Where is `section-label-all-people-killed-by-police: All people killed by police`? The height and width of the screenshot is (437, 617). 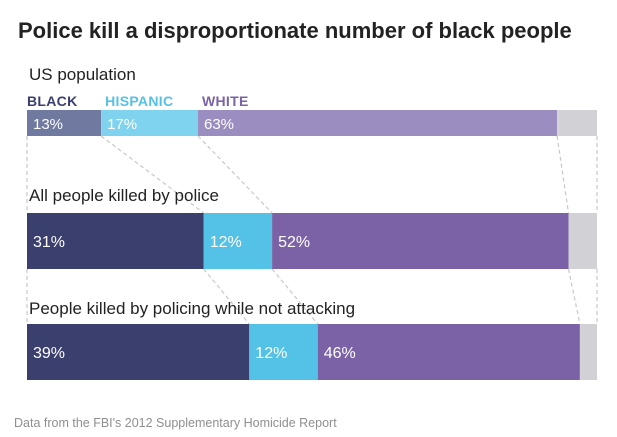 section-label-all-people-killed-by-police: All people killed by police is located at coordinates (124, 195).